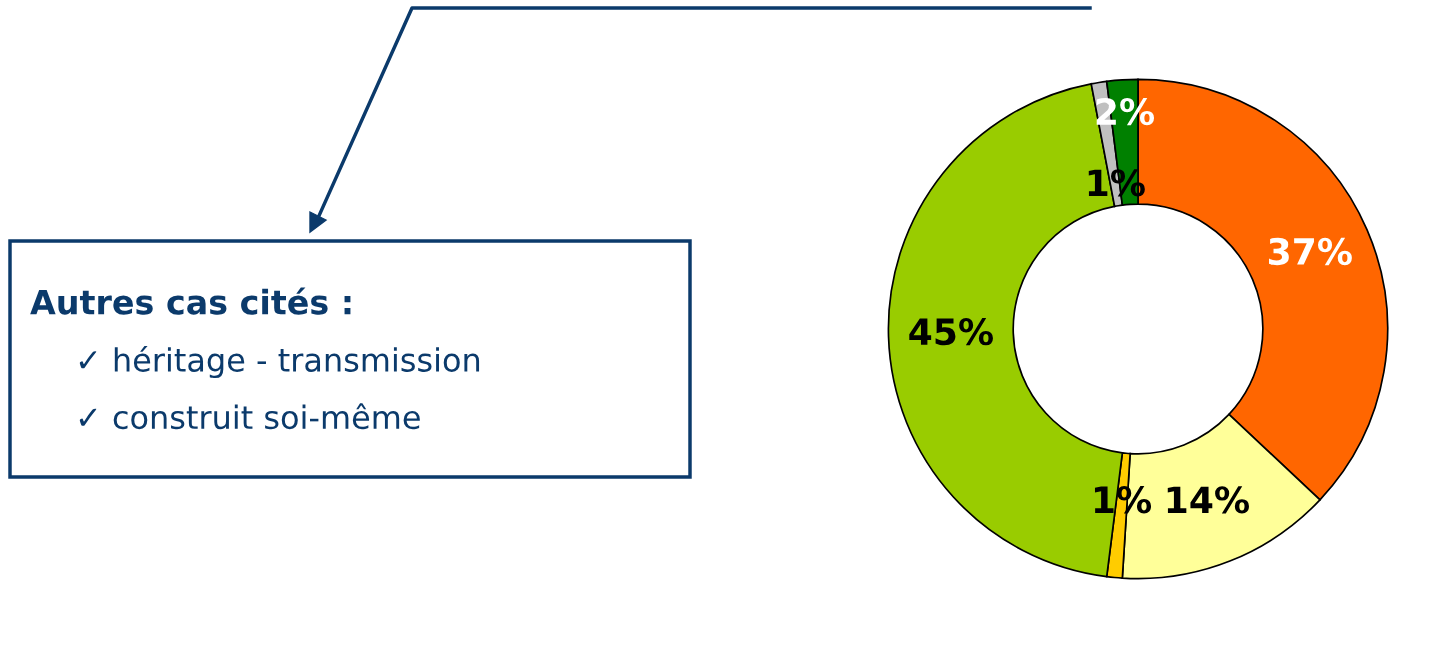  Describe the element at coordinates (1208, 500) in the screenshot. I see `data-label: 14%` at that location.